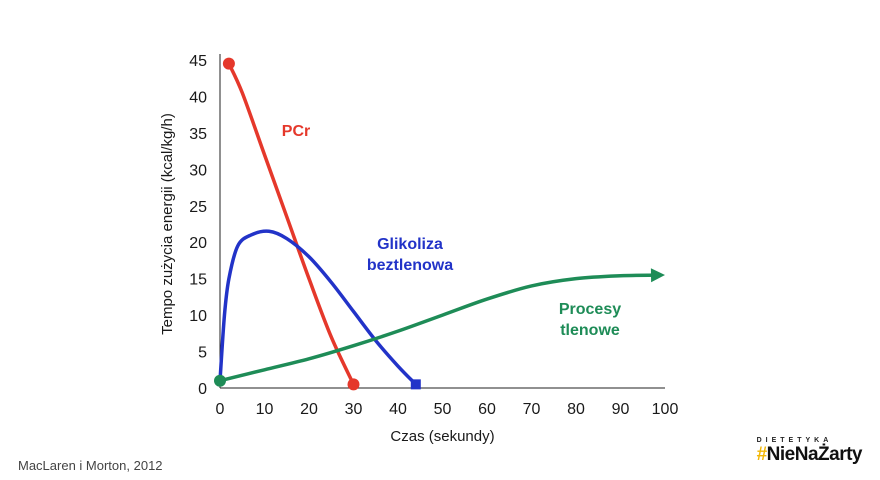 This screenshot has width=880, height=480. What do you see at coordinates (198, 243) in the screenshot?
I see `y-tick-label: 20` at bounding box center [198, 243].